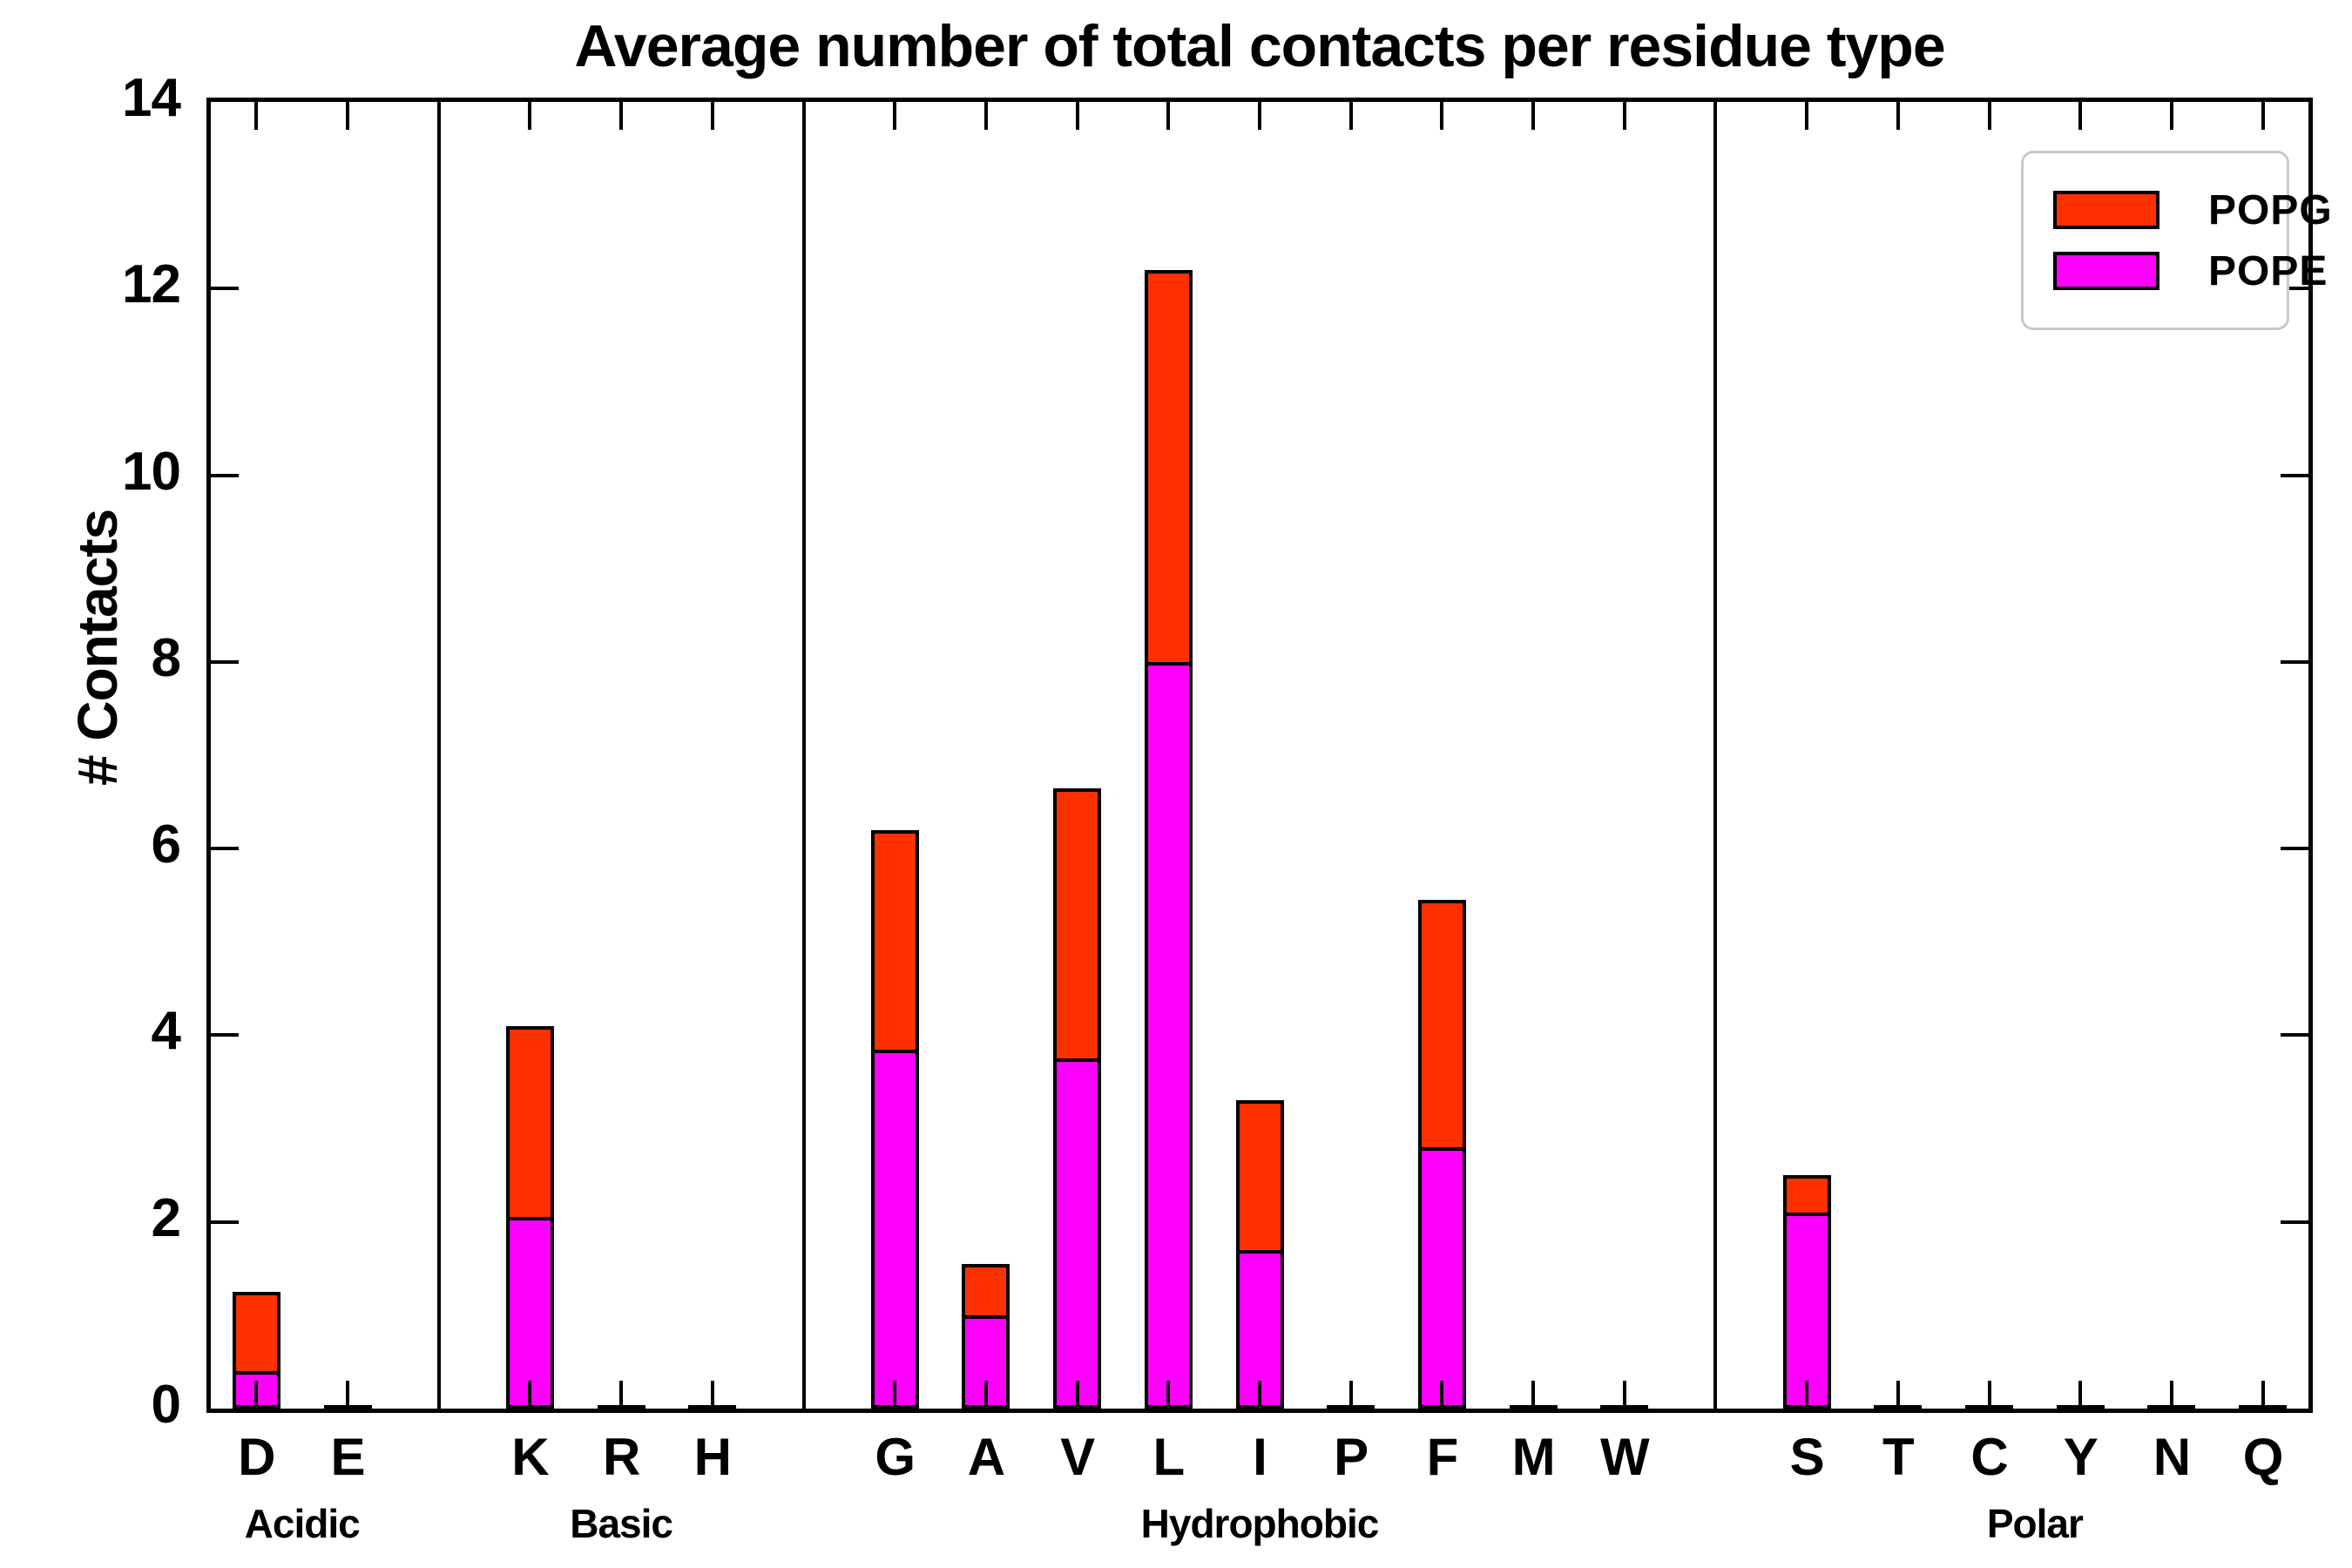 This screenshot has height=1568, width=2352. What do you see at coordinates (621, 1523) in the screenshot?
I see `group-label-basic: Basic` at bounding box center [621, 1523].